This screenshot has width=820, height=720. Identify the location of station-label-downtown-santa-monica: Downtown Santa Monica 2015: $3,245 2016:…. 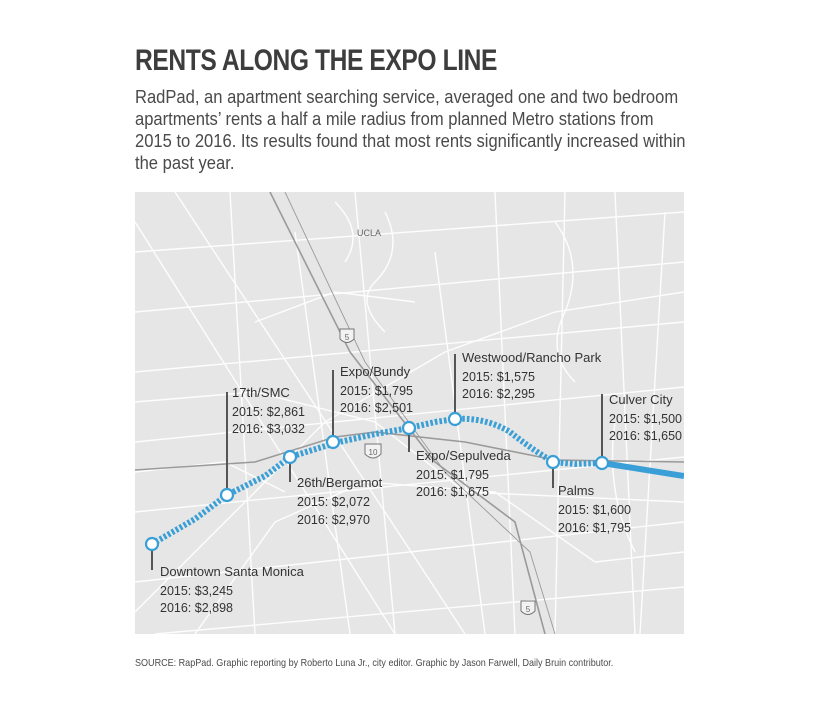
(232, 589).